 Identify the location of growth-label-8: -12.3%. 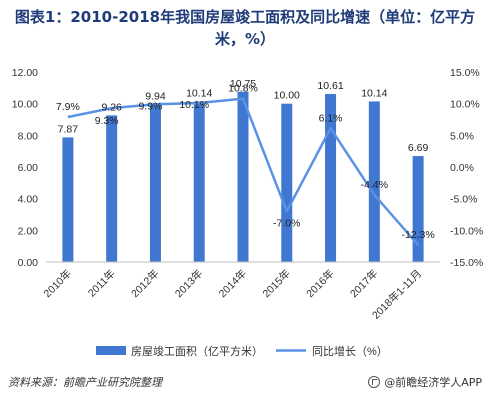
(417, 235).